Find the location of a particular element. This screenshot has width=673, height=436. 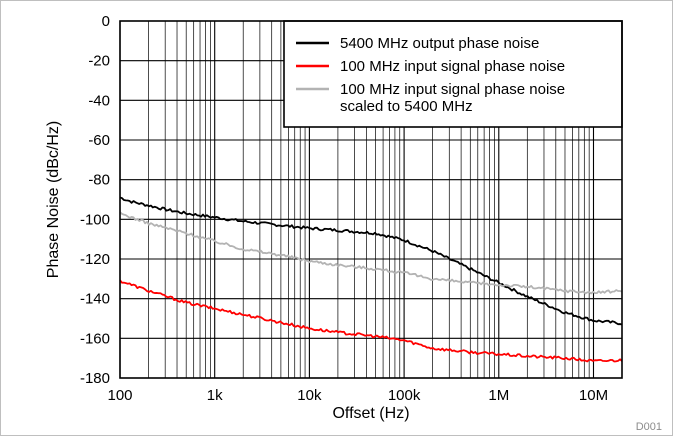

y-tick-label: -100 is located at coordinates (95, 219).